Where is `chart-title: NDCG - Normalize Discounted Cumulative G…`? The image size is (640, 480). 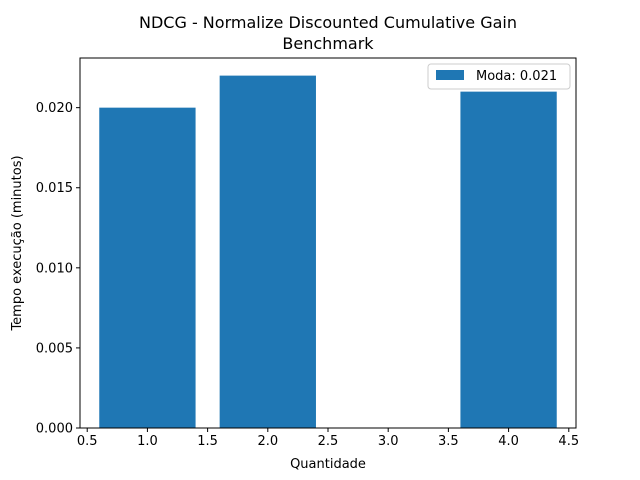
chart-title: NDCG - Normalize Discounted Cumulative G… is located at coordinates (328, 22).